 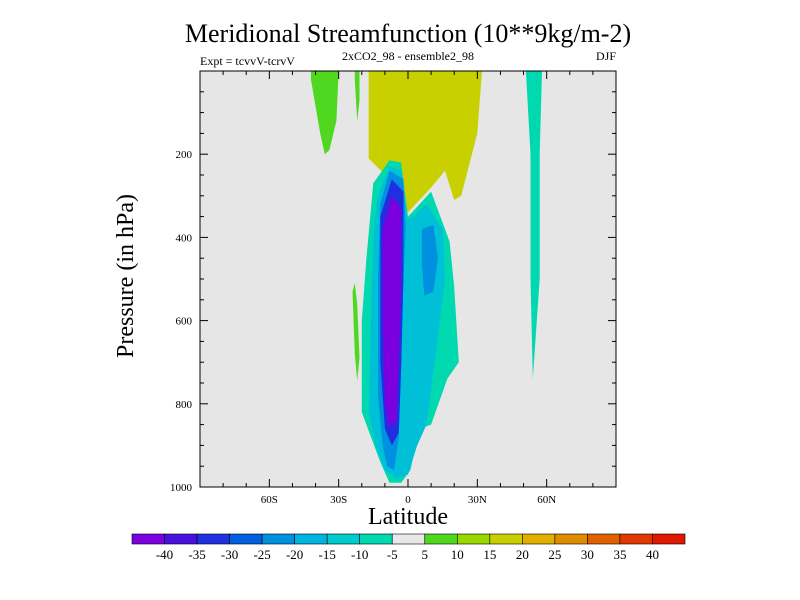 I want to click on y-tick-label: 800, so click(x=184, y=405).